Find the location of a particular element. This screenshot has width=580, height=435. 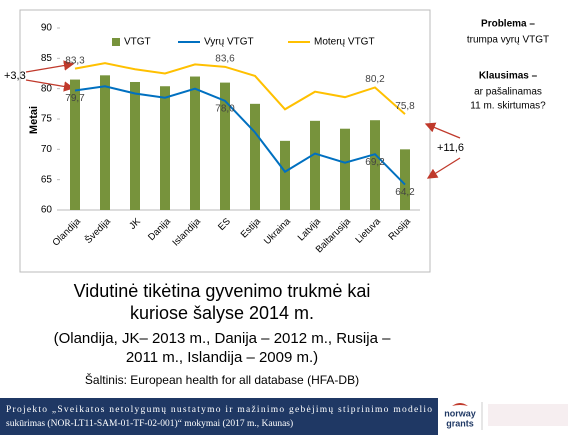

data-label: 83,6 is located at coordinates (225, 58).